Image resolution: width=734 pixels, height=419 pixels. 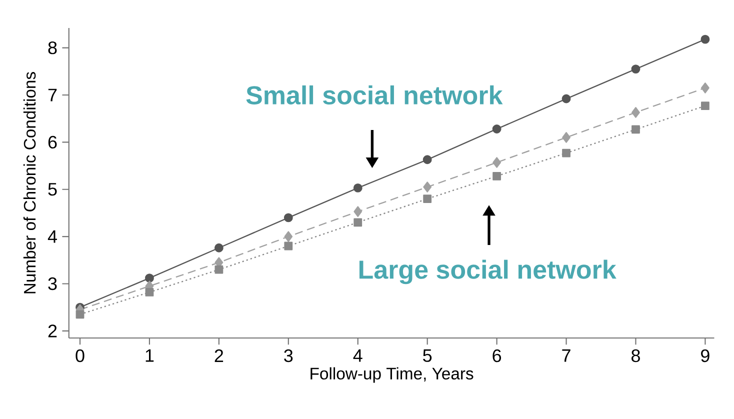 What do you see at coordinates (392, 375) in the screenshot?
I see `x-axis-title: Follow-up Time, Years` at bounding box center [392, 375].